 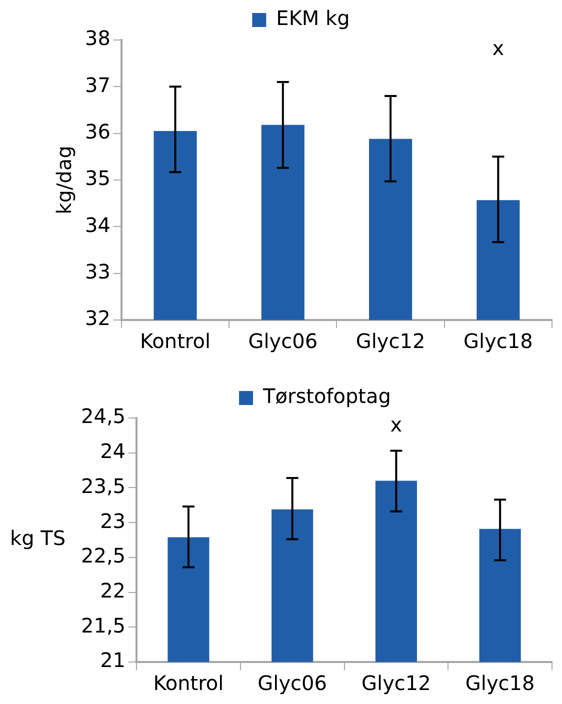 I want to click on legend-label: EKM kg, so click(x=313, y=18).